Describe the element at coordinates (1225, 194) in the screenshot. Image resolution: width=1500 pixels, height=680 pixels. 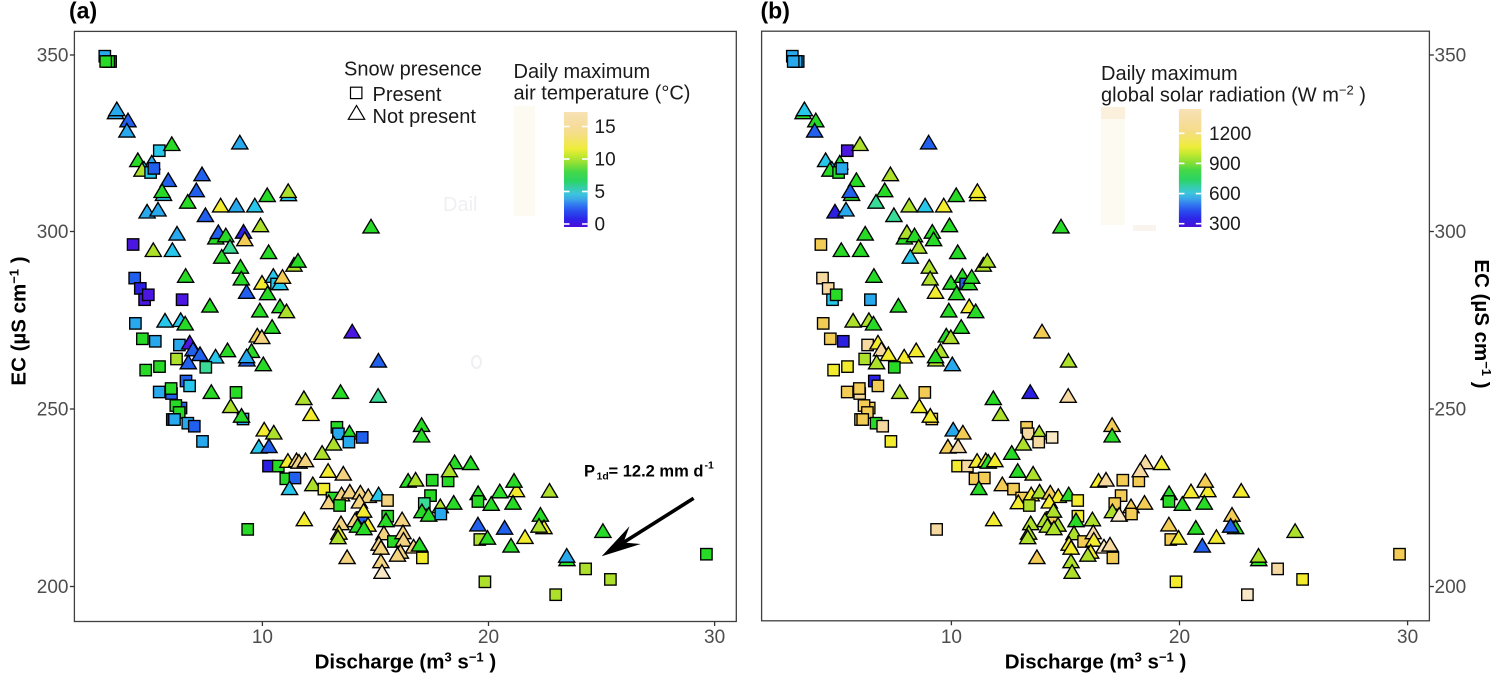
I see `svg-text: 600` at that location.